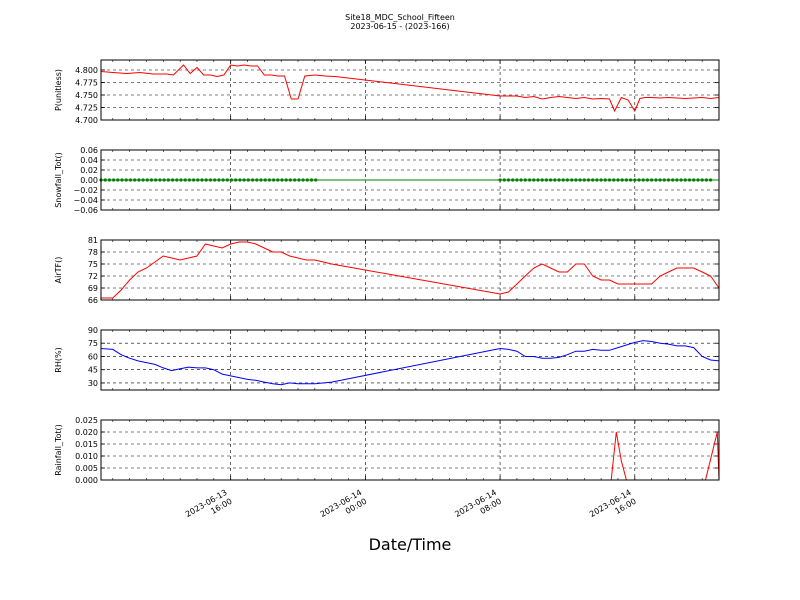 Image resolution: width=800 pixels, height=600 pixels. I want to click on y-tick-label: 4.725, so click(86, 108).